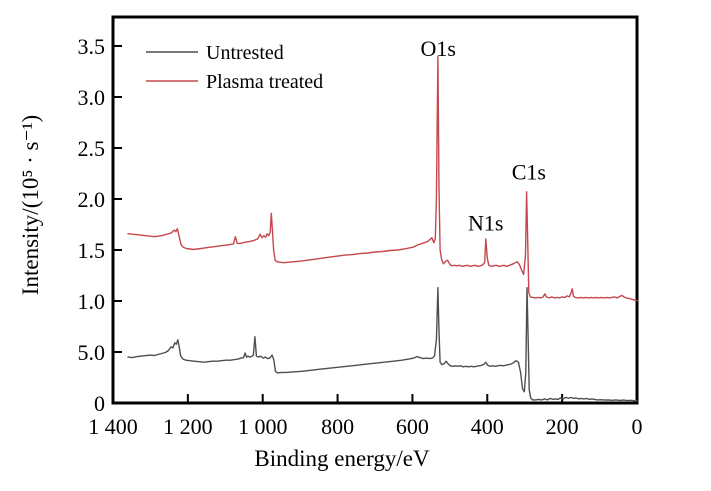 Image resolution: width=711 pixels, height=491 pixels. What do you see at coordinates (245, 53) in the screenshot?
I see `legend-label-untrested: Untrested` at bounding box center [245, 53].